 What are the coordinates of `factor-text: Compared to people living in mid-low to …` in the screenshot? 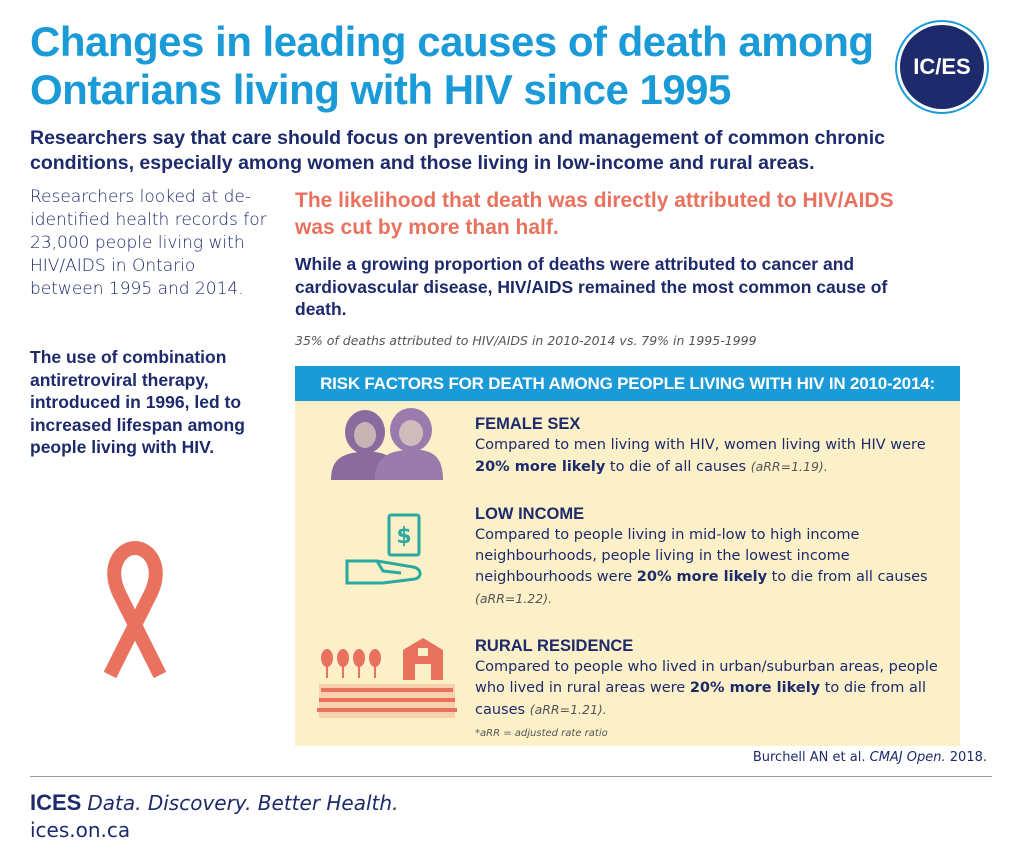 It's located at (701, 566).